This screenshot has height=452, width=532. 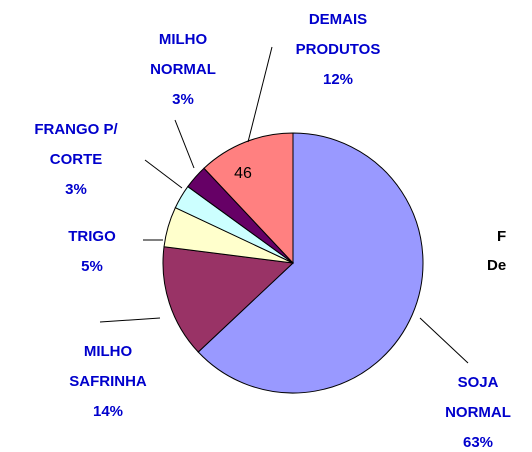 I want to click on category-label: TRIGO, so click(x=92, y=236).